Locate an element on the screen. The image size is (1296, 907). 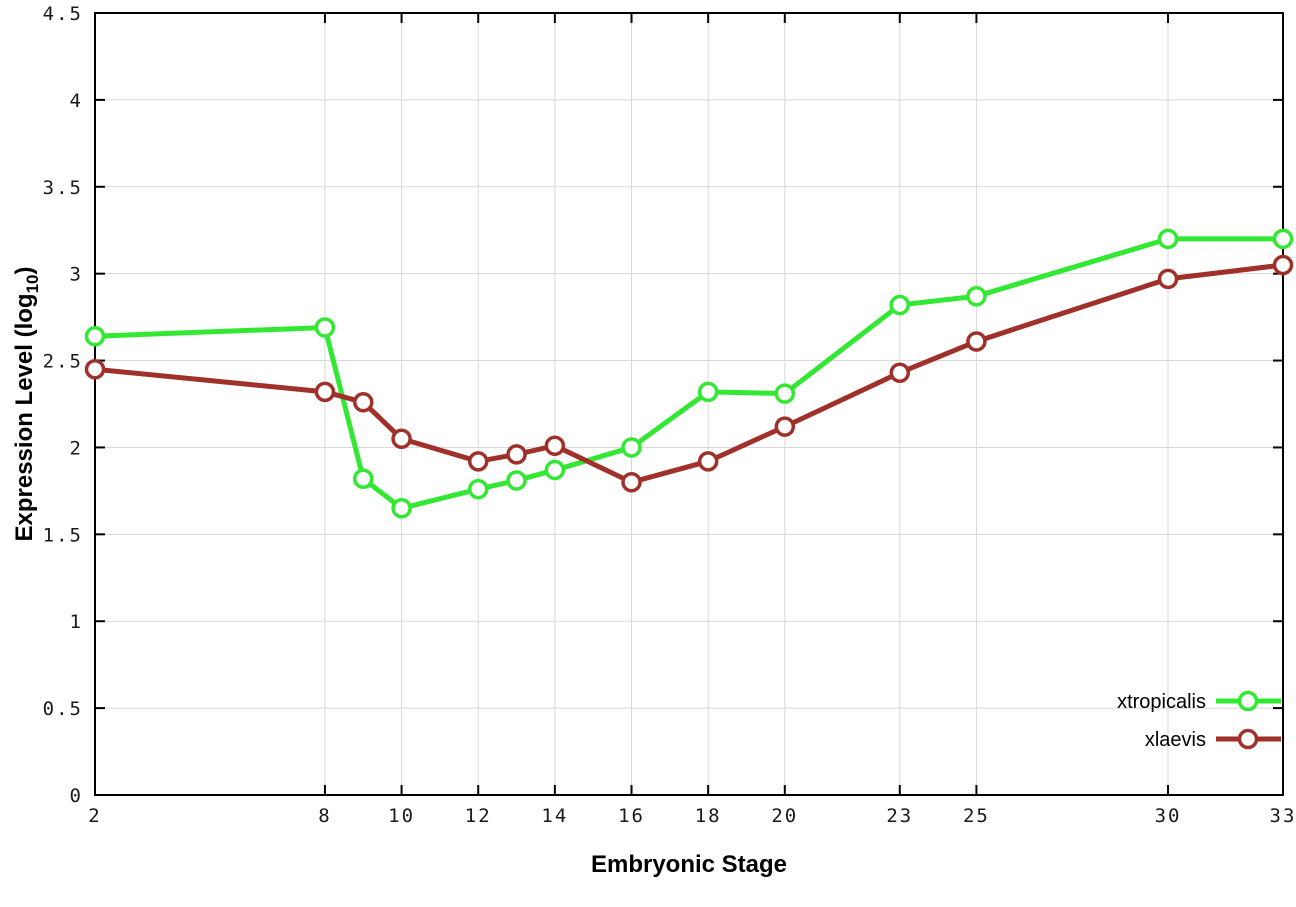
y-tick-label: 4 is located at coordinates (76, 101).